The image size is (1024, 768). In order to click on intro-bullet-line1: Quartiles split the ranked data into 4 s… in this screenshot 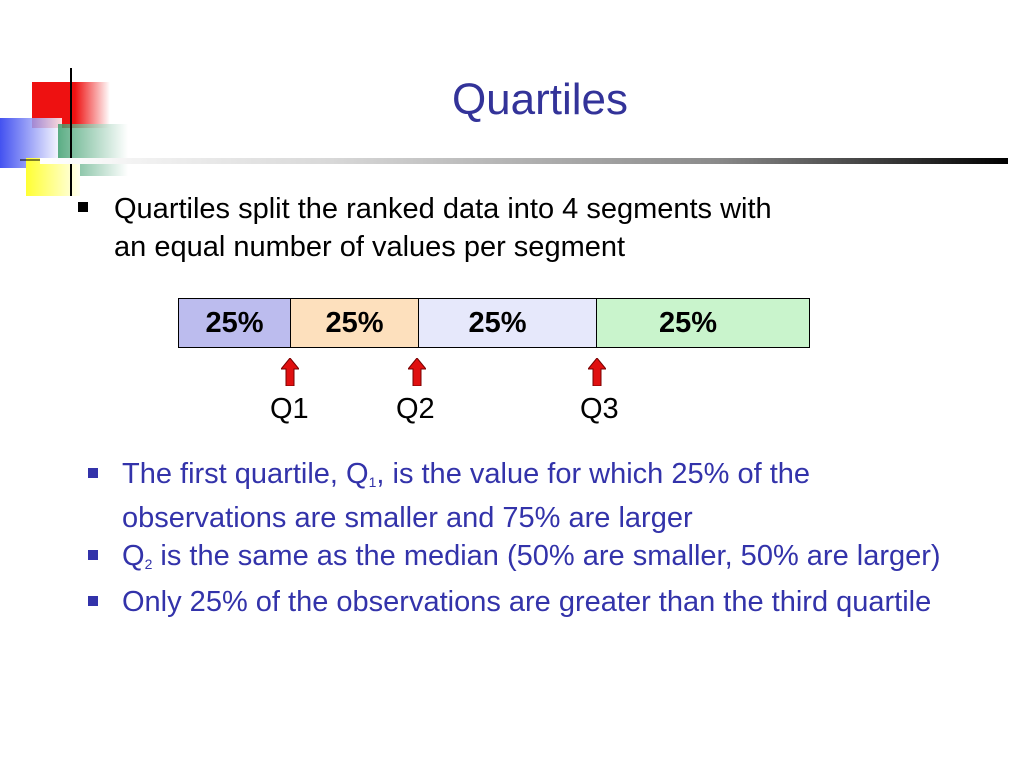, I will do `click(443, 209)`.